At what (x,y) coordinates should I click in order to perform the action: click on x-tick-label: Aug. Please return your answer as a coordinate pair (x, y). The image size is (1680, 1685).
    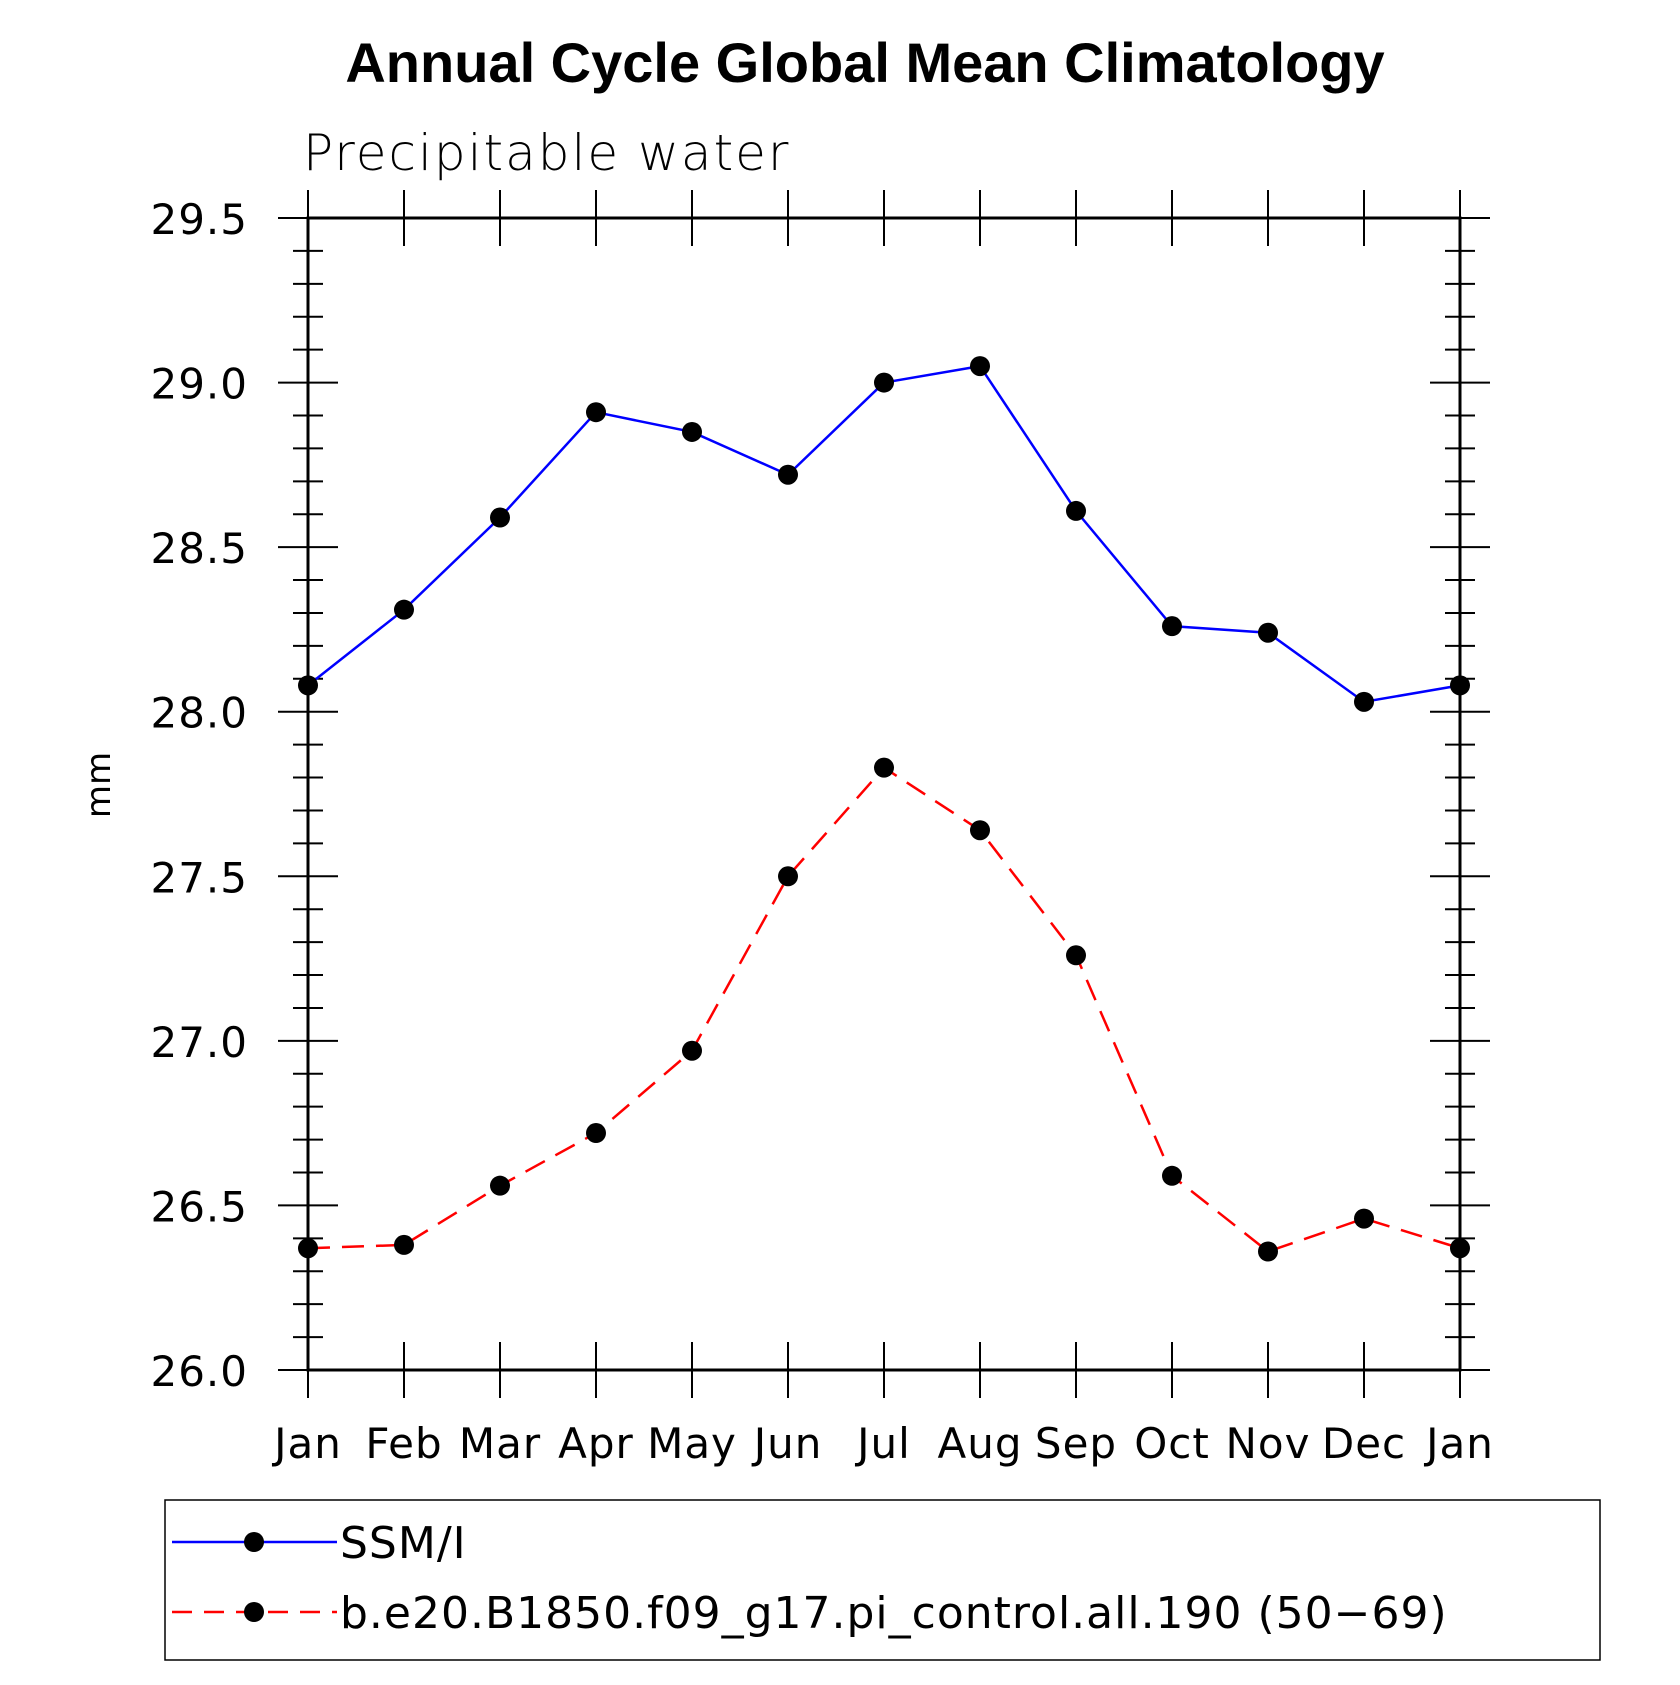
    Looking at the image, I should click on (979, 1443).